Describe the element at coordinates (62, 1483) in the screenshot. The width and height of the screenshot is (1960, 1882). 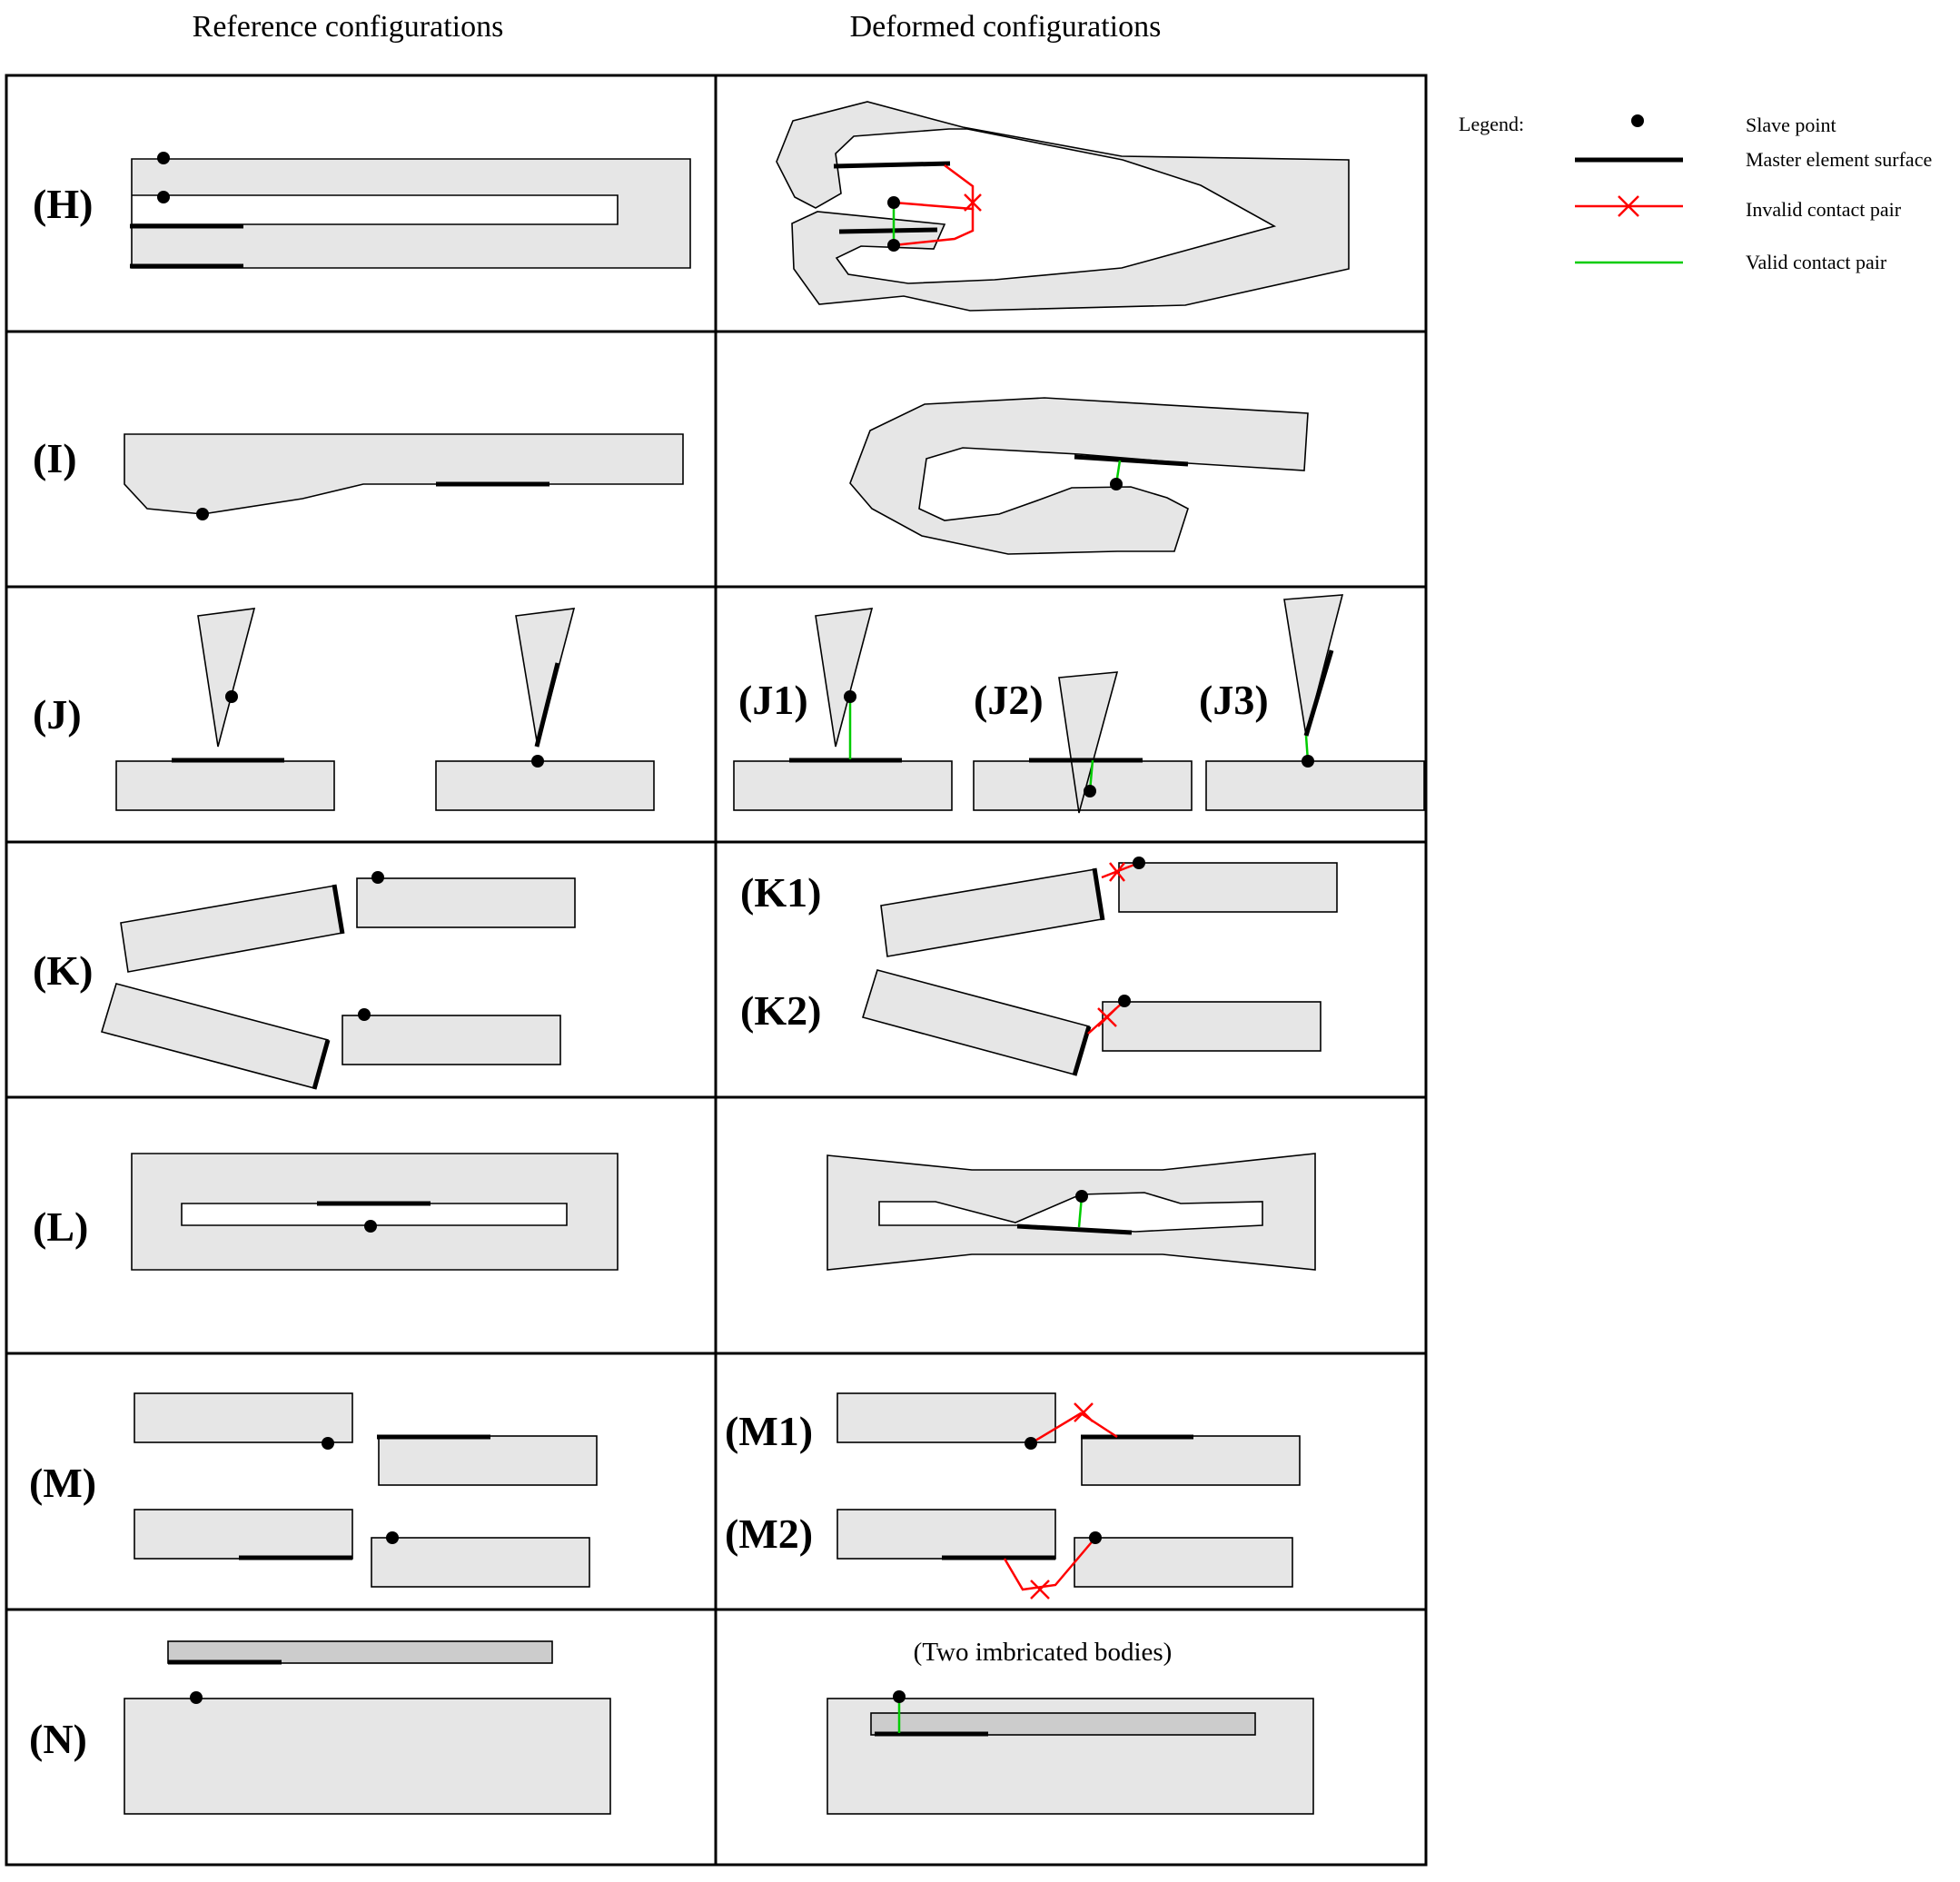
I see `row-label-m: (M)` at that location.